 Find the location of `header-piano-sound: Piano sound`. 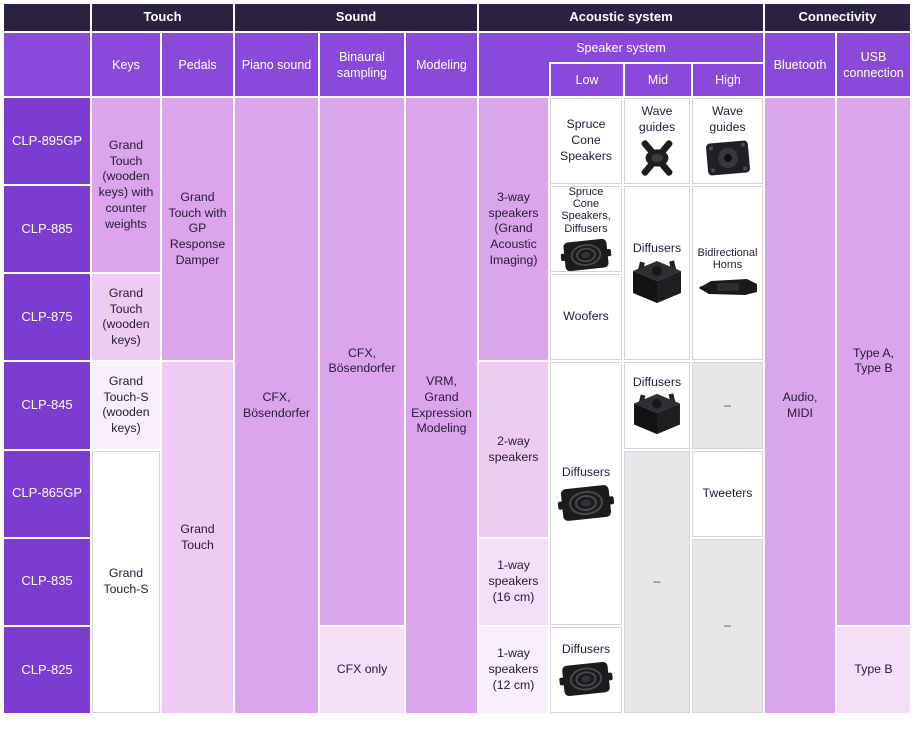

header-piano-sound: Piano sound is located at coordinates (276, 64).